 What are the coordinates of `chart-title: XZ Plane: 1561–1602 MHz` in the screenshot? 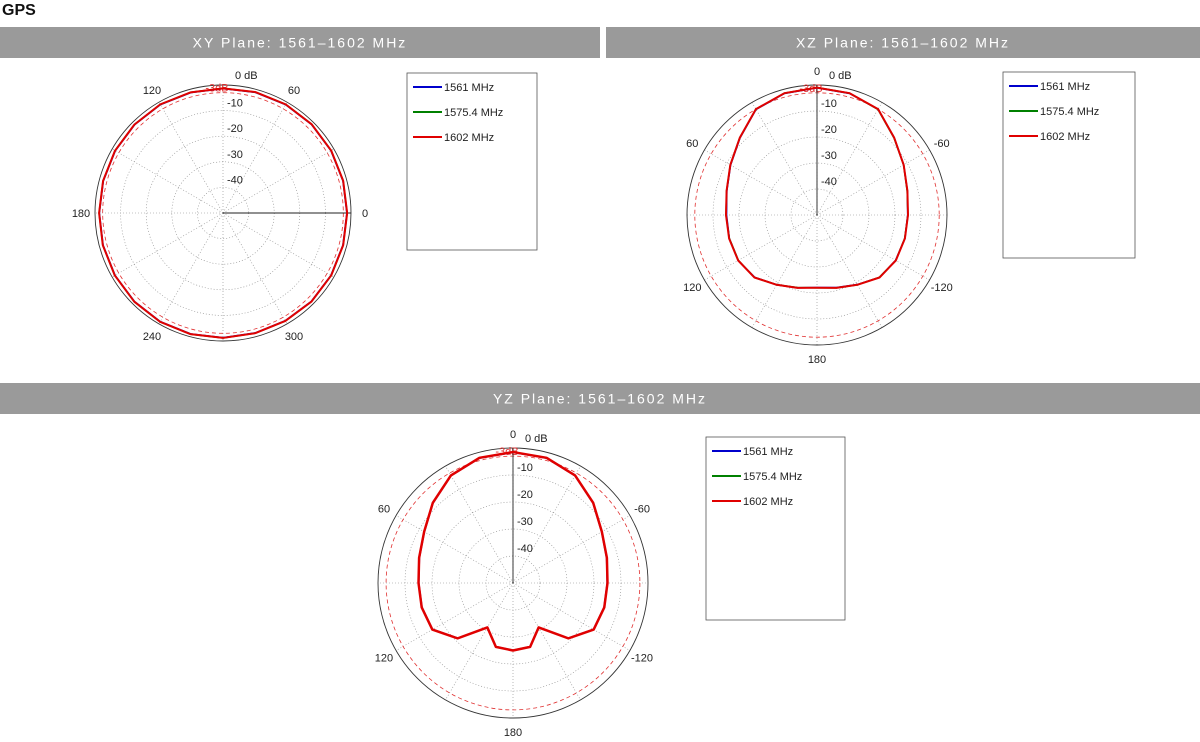 It's located at (903, 43).